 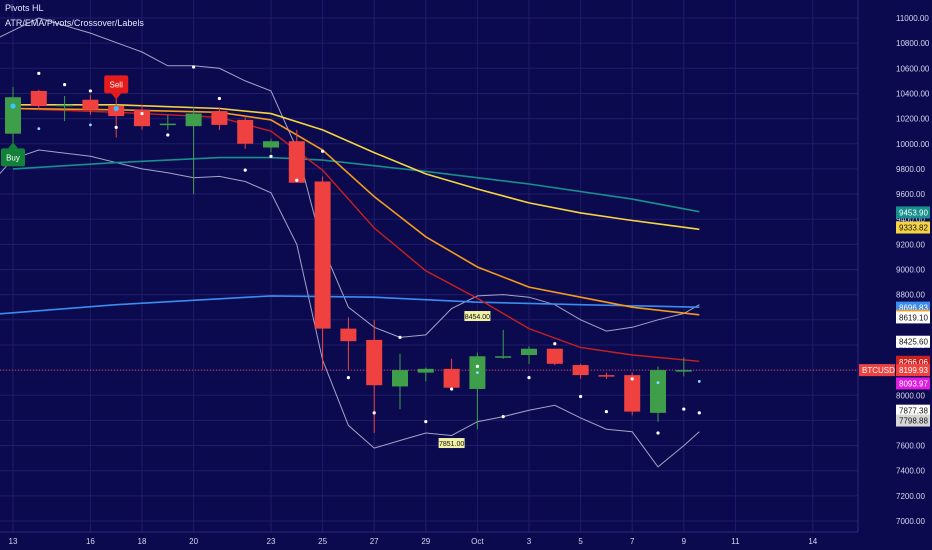 What do you see at coordinates (684, 541) in the screenshot?
I see `x-tick-label: 9` at bounding box center [684, 541].